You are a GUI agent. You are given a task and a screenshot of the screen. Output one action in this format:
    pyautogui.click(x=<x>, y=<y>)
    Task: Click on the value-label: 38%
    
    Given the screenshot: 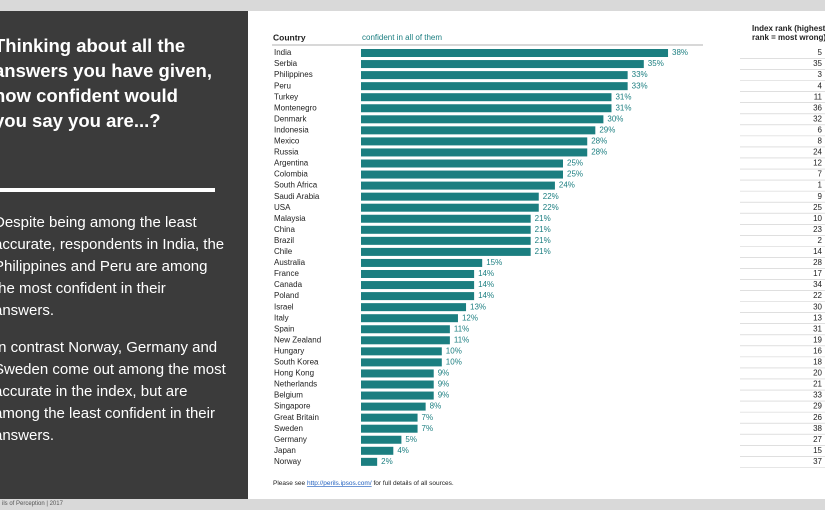 What is the action you would take?
    pyautogui.click(x=680, y=52)
    